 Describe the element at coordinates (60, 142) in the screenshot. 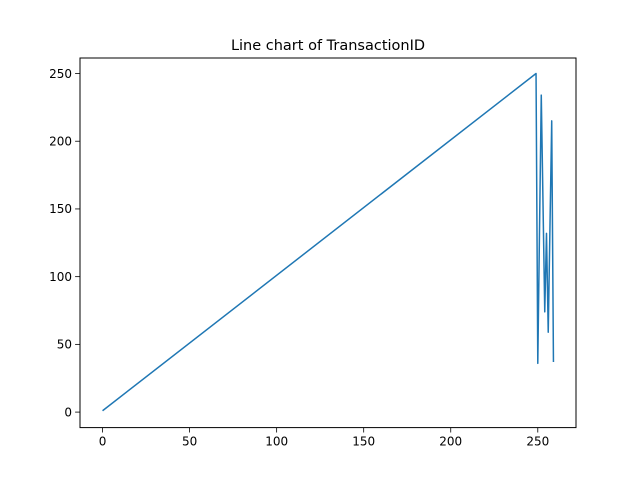

I see `y-tick-label: 200` at that location.